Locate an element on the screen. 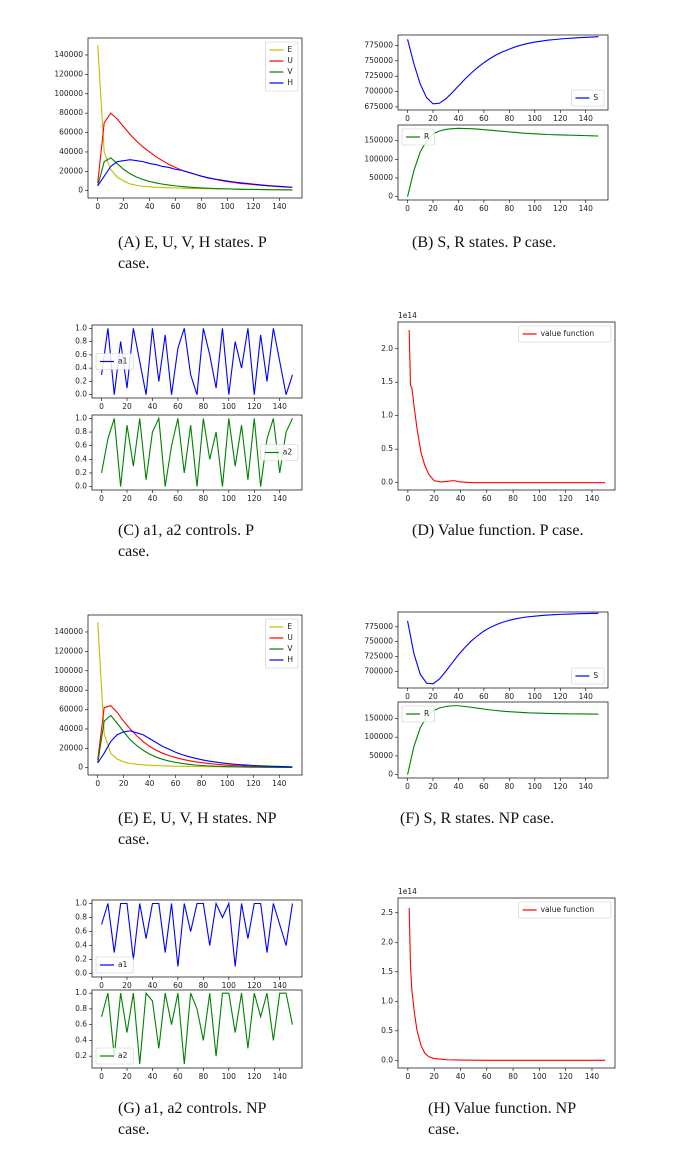  caption: (H) Value function. NP case. is located at coordinates (502, 1119).